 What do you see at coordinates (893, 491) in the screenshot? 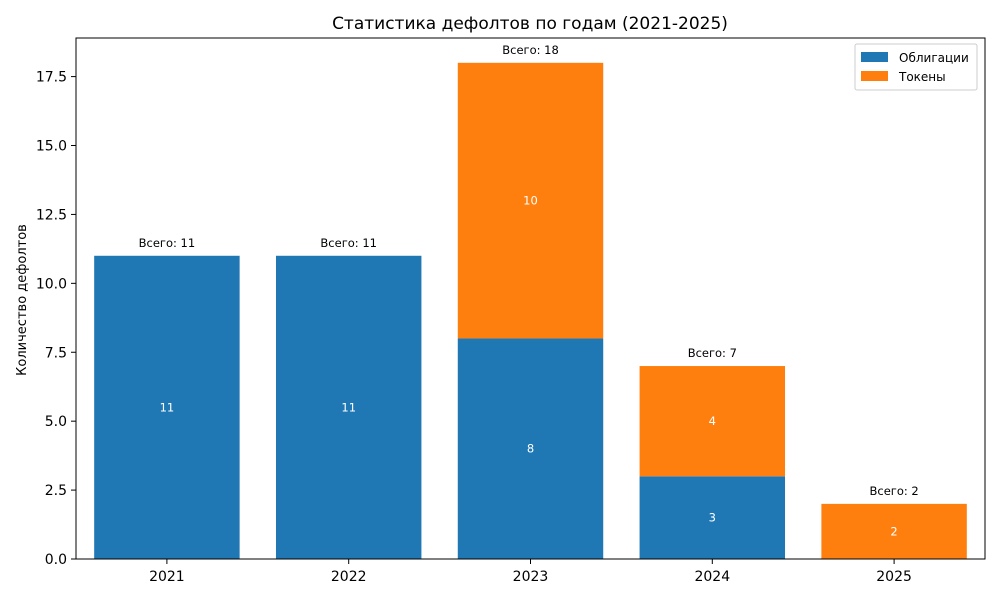
I see `total-label-2025: Всего: 2` at bounding box center [893, 491].